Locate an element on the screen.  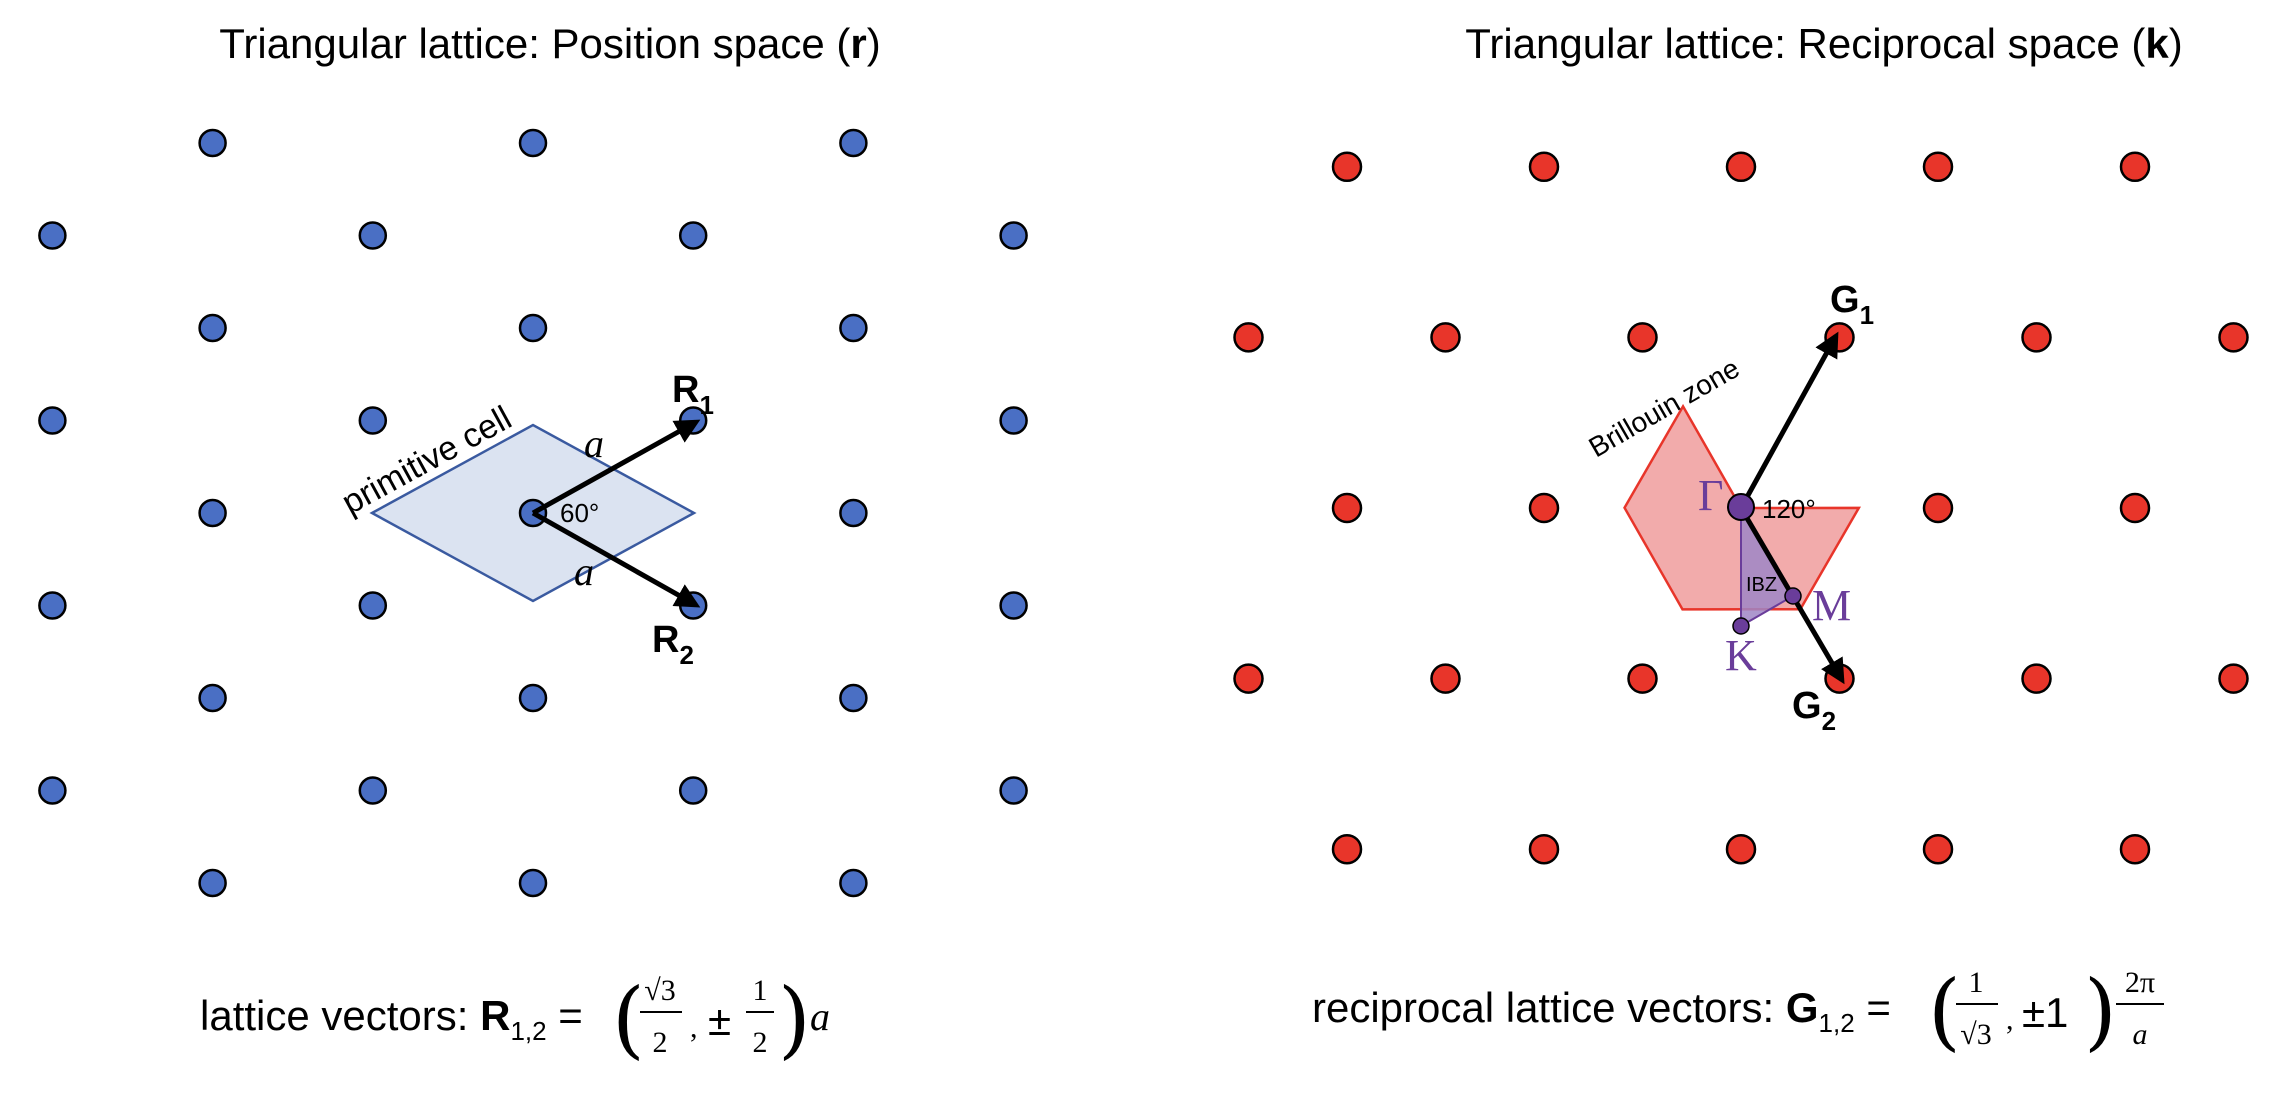
vector-r1-arrow is located at coordinates (616, 467).